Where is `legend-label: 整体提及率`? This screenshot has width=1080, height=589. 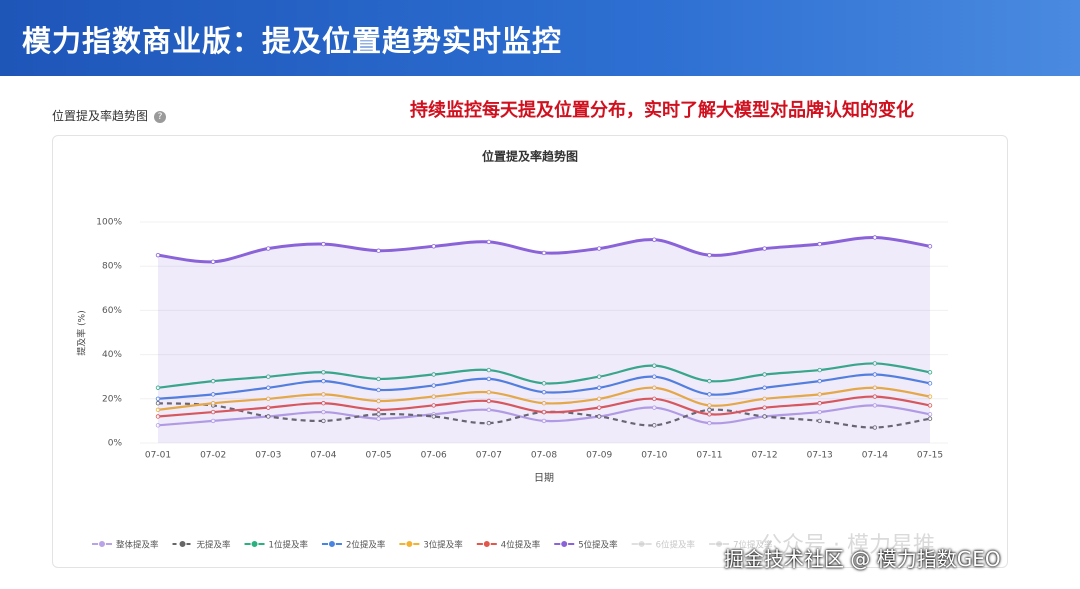
legend-label: 整体提及率 is located at coordinates (137, 545).